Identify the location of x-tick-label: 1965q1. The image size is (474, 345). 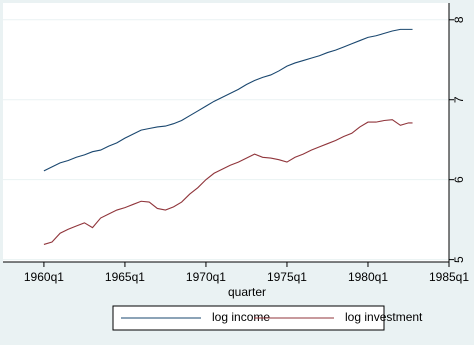
(125, 277).